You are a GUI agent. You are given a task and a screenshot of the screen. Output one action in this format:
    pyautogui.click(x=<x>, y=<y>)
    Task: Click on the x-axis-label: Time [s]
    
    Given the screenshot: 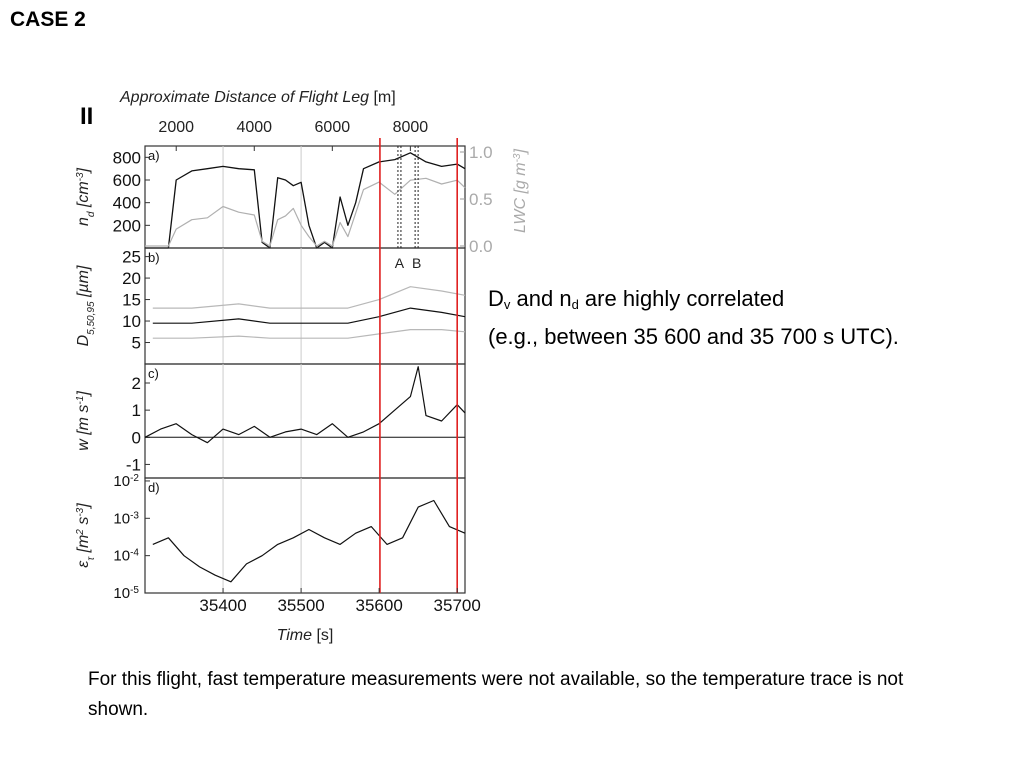 What is the action you would take?
    pyautogui.click(x=305, y=635)
    